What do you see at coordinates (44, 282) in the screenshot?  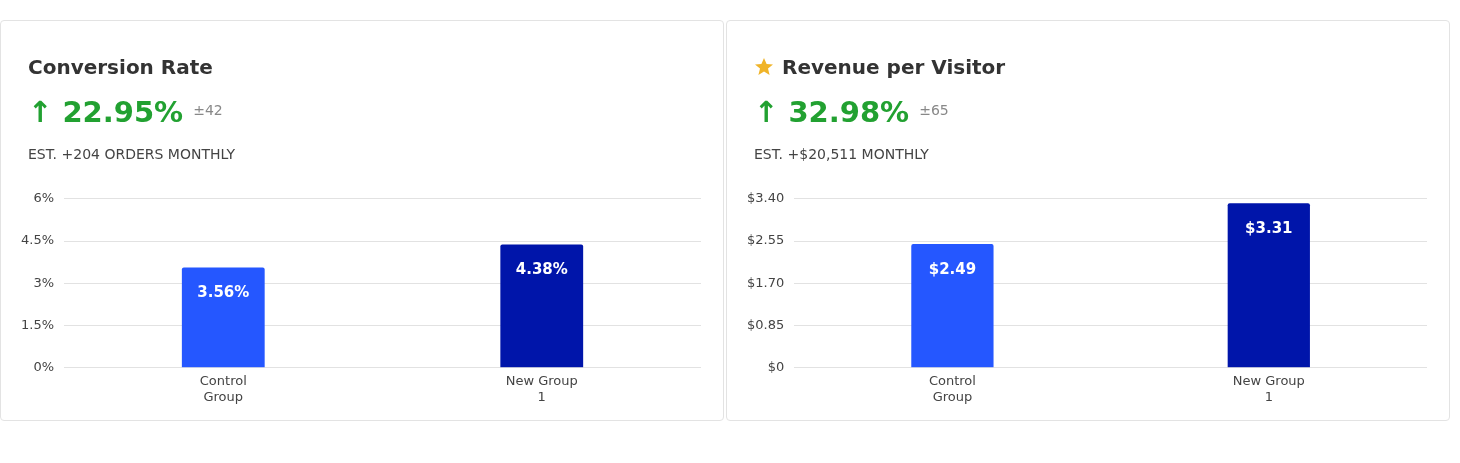 I see `y-tick-label: 3%` at bounding box center [44, 282].